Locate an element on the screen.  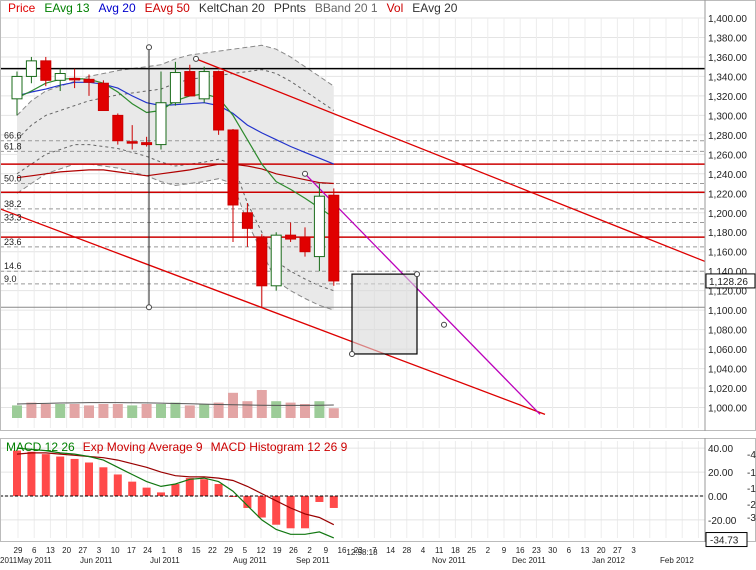
legend-item: EAvg 13 is located at coordinates (66, 8).